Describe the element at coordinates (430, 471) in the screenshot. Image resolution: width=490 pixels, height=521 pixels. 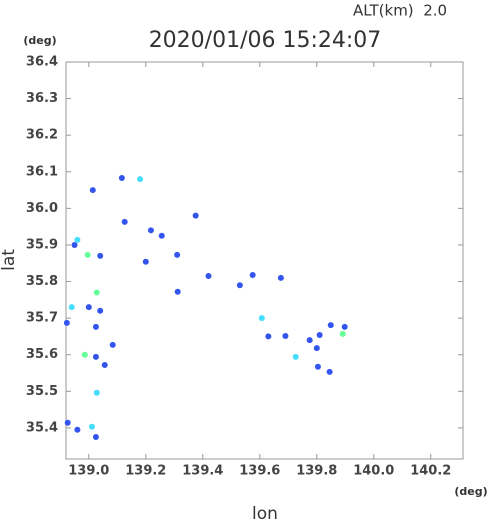
I see `x-tick-label: 140.2` at that location.